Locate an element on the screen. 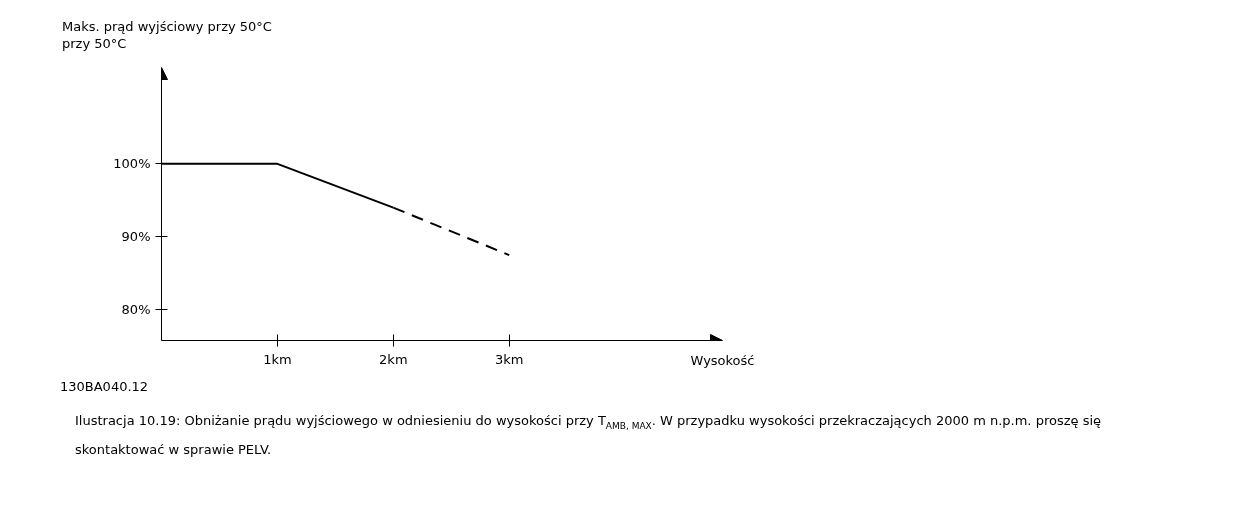  y-axis-title: Maks. prąd wyjściowy przy 50°C przy 50°C is located at coordinates (167, 35).